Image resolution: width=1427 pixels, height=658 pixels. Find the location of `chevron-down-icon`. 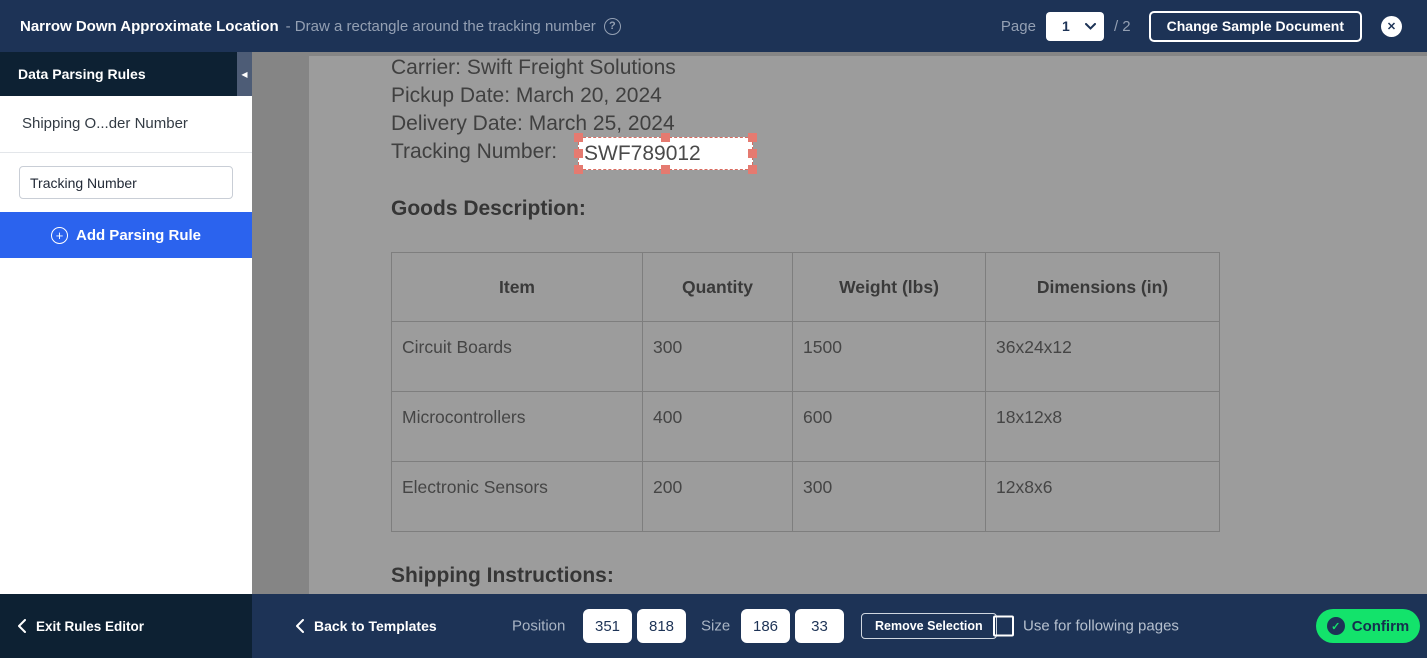

chevron-down-icon is located at coordinates (1090, 26).